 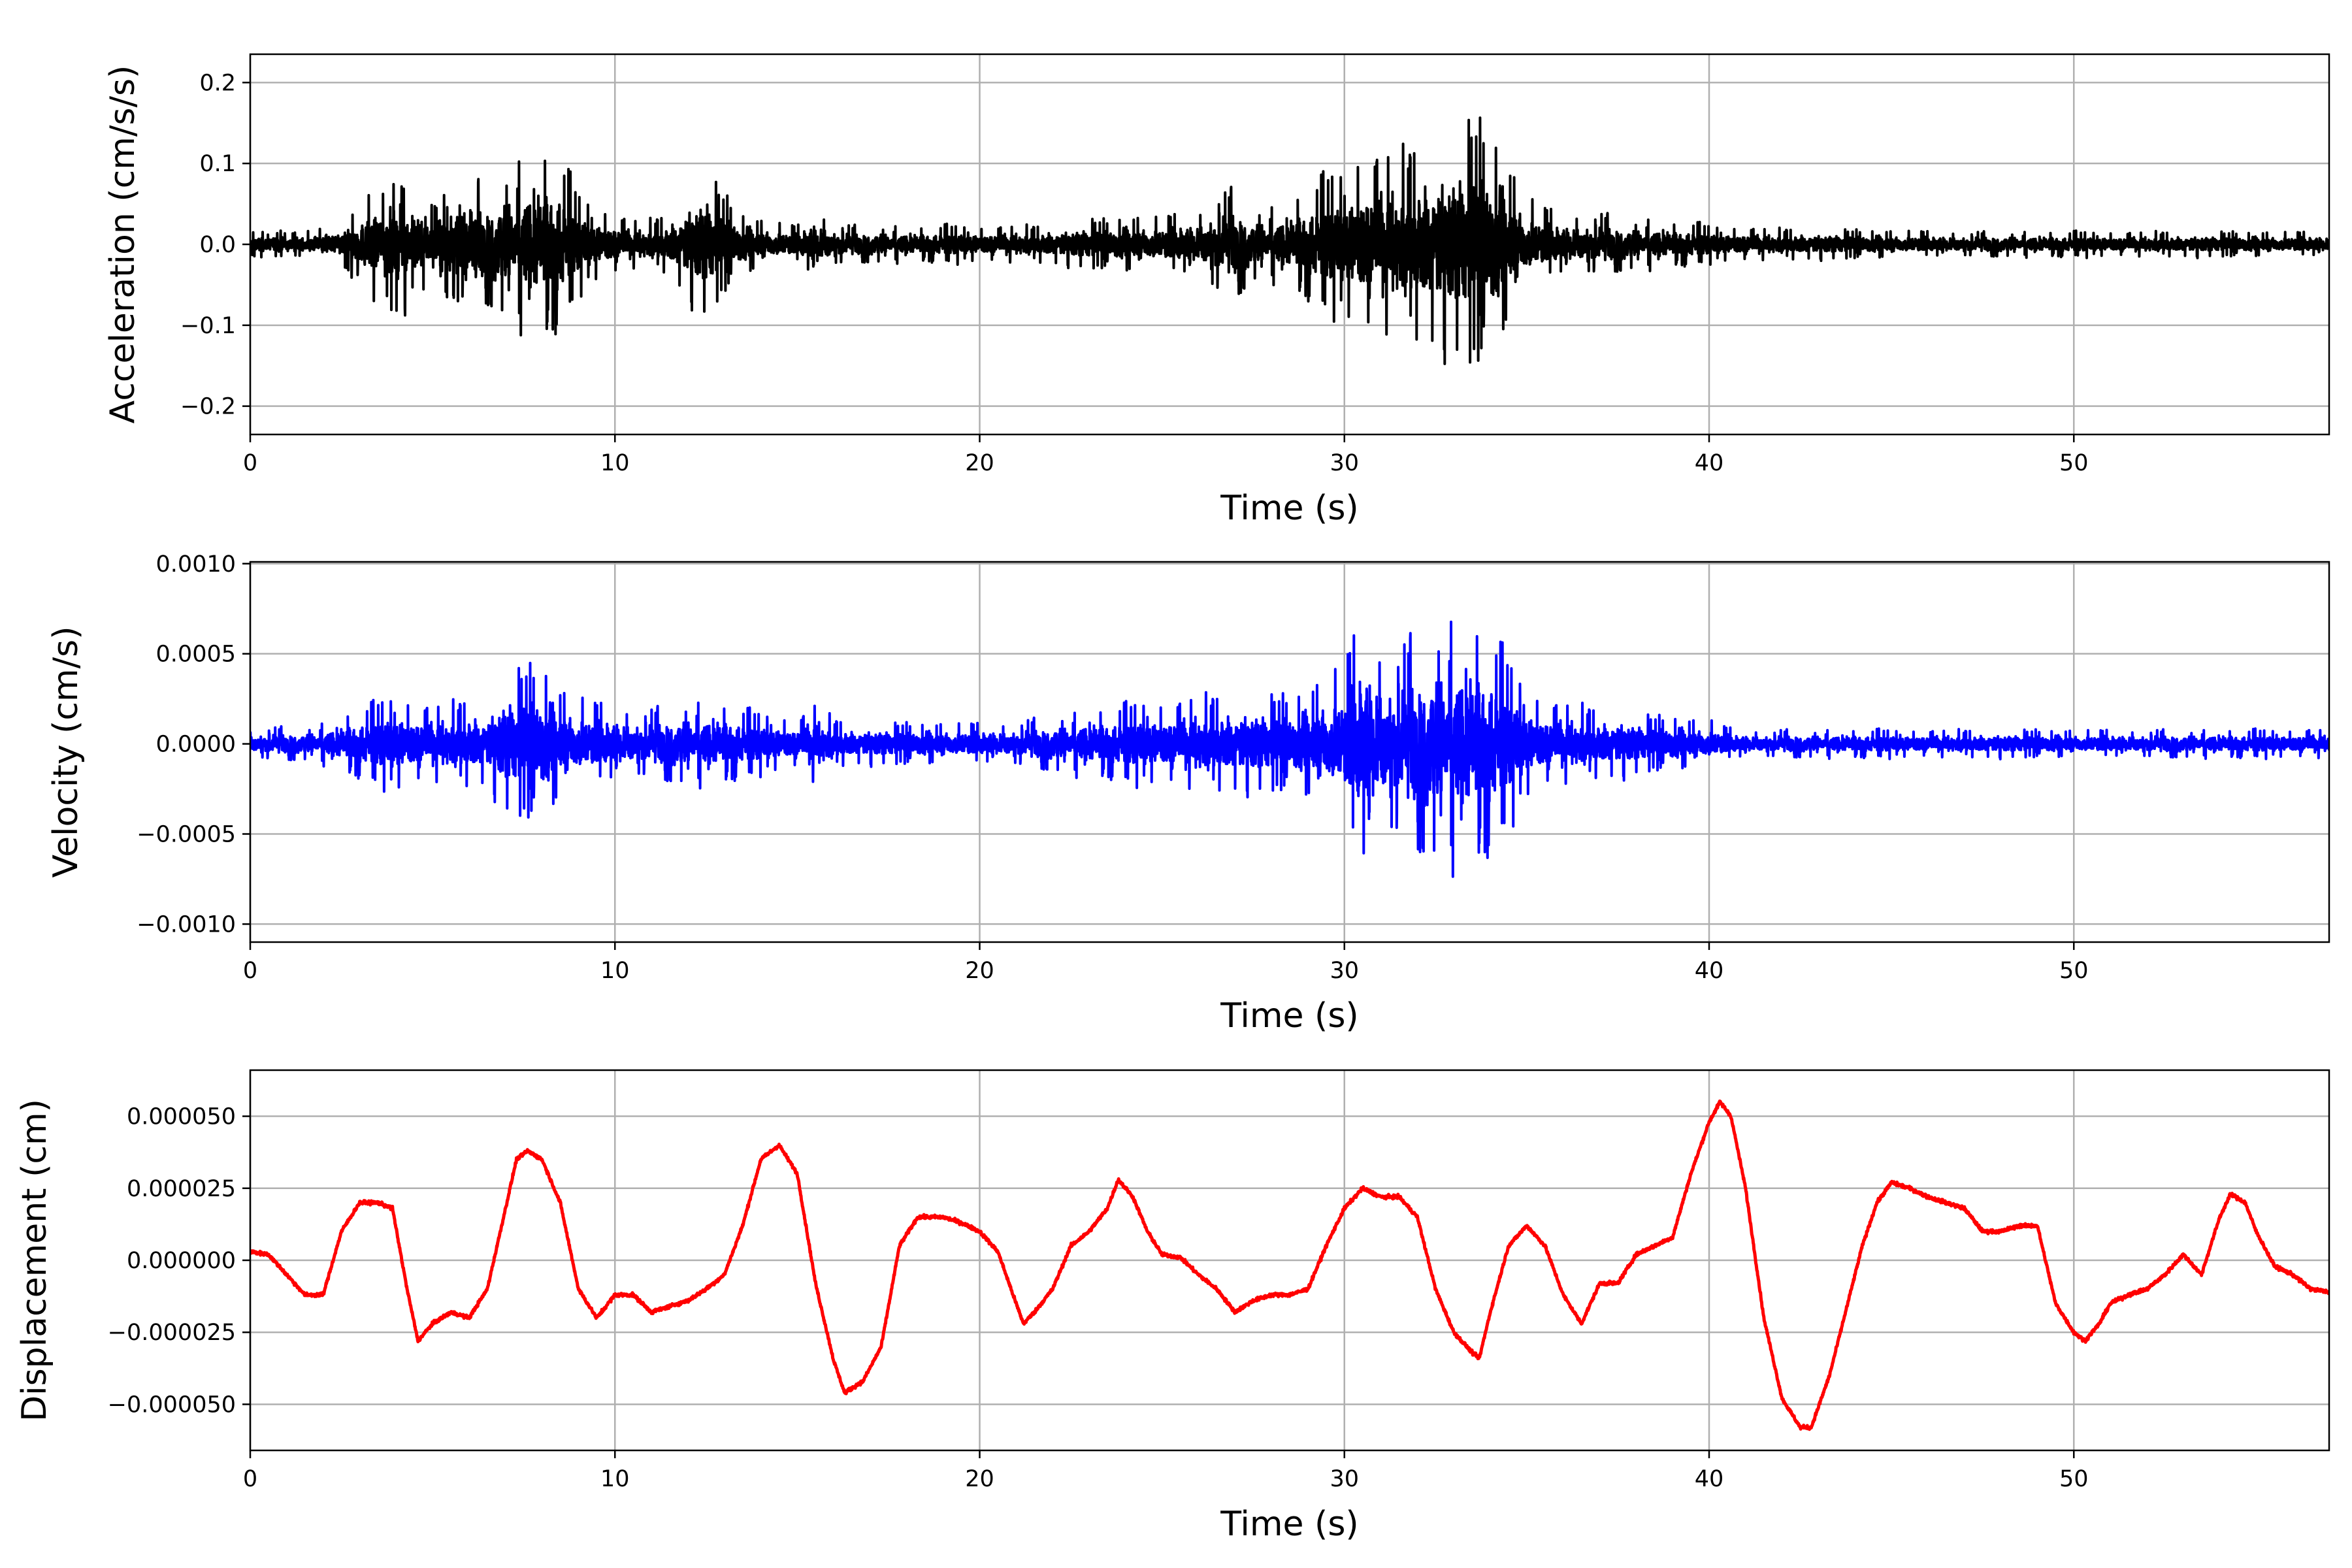 I want to click on y-tick-label: −0.000025, so click(x=172, y=1333).